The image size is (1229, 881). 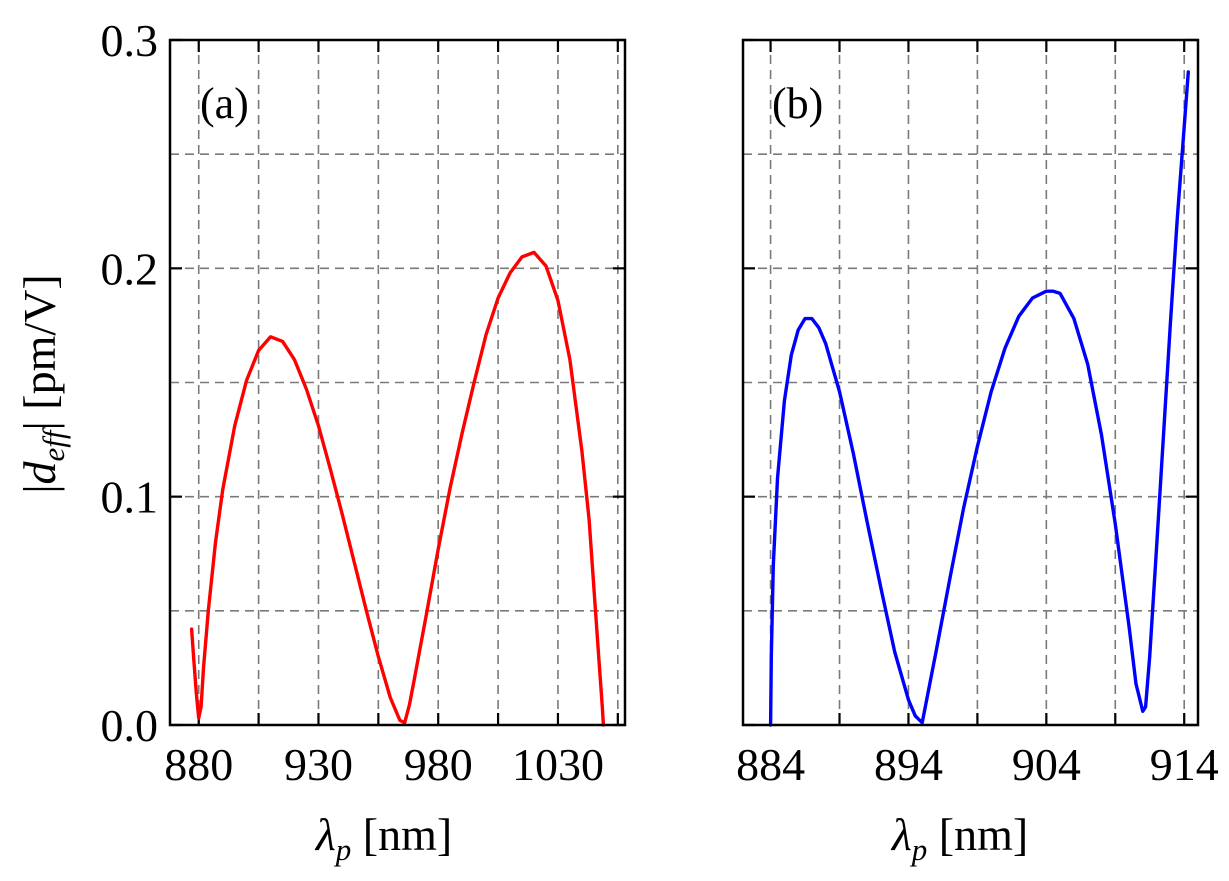 What do you see at coordinates (130, 725) in the screenshot?
I see `y-tick-label: 0.0` at bounding box center [130, 725].